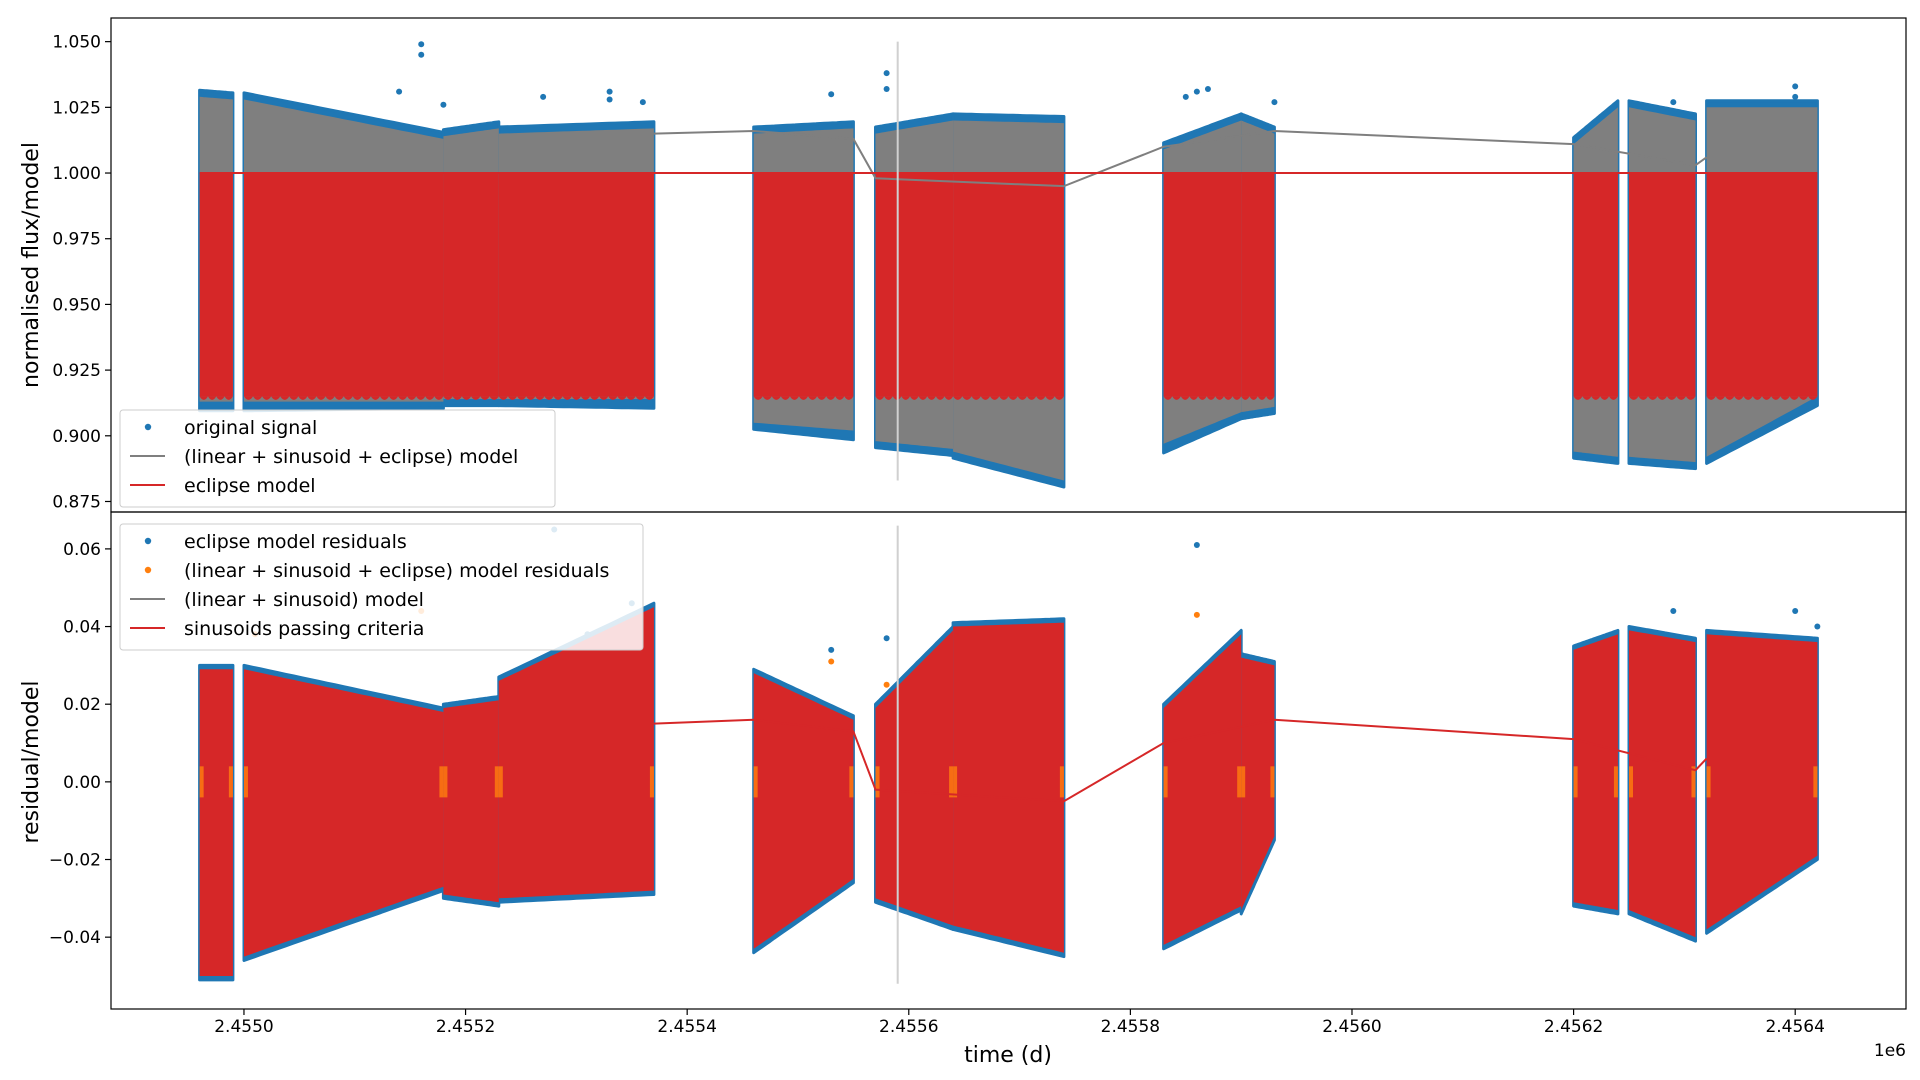  What do you see at coordinates (250, 486) in the screenshot?
I see `top-legend-label: eclipse model` at bounding box center [250, 486].